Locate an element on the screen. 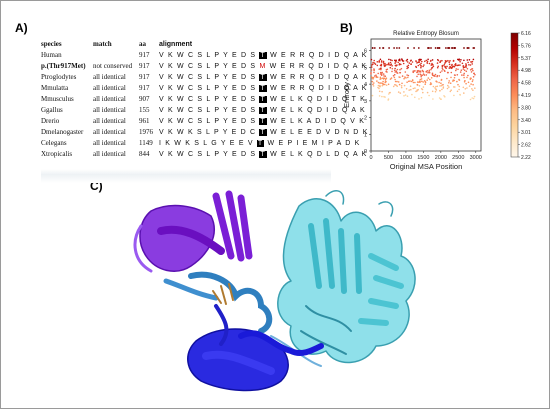  x-tick-label: 3000 is located at coordinates (476, 158).